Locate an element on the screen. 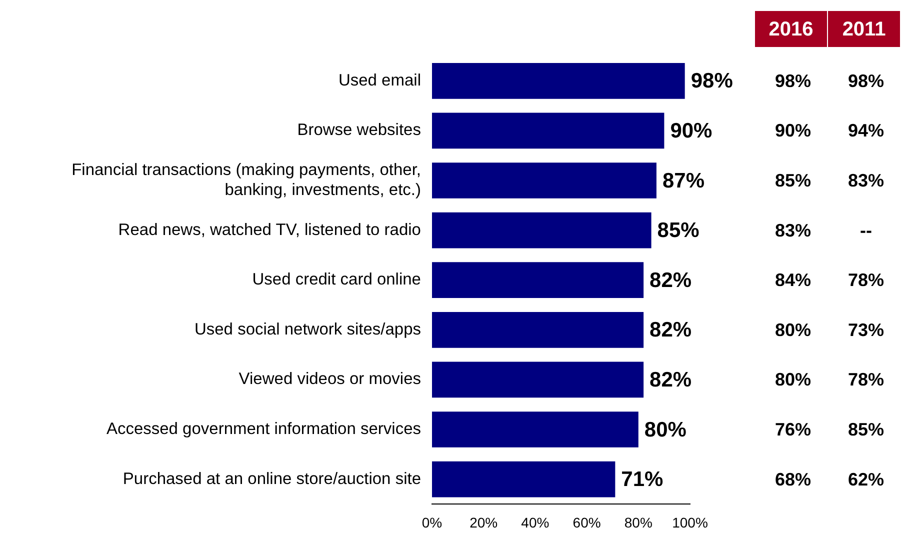 The image size is (906, 539). x-tick-label: 40% is located at coordinates (535, 522).